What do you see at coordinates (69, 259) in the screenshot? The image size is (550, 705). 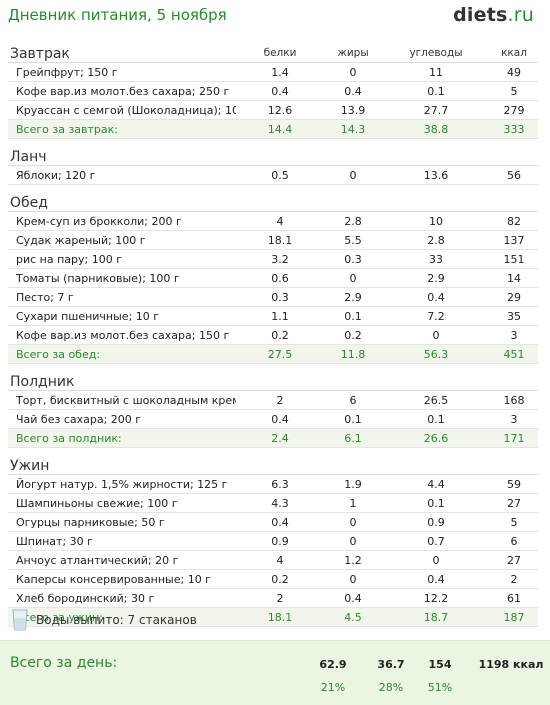 I see `food-name: рис на пару; 100 г` at bounding box center [69, 259].